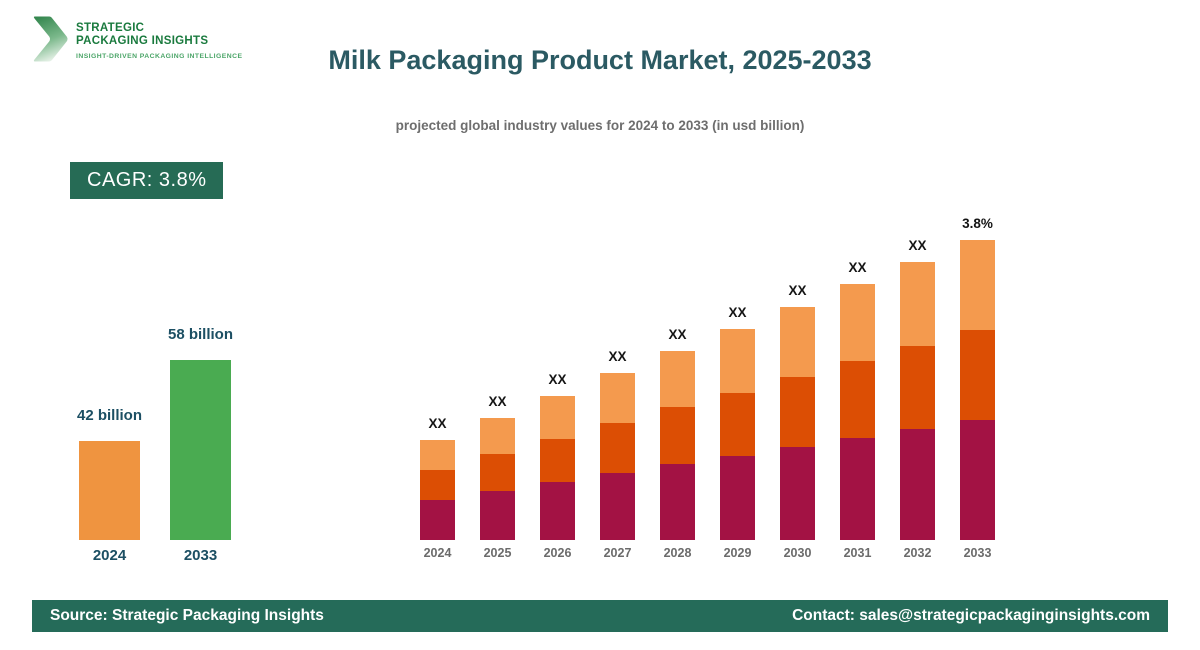 The image size is (1200, 650). Describe the element at coordinates (200, 555) in the screenshot. I see `mini-x-axis-label: 2033` at that location.